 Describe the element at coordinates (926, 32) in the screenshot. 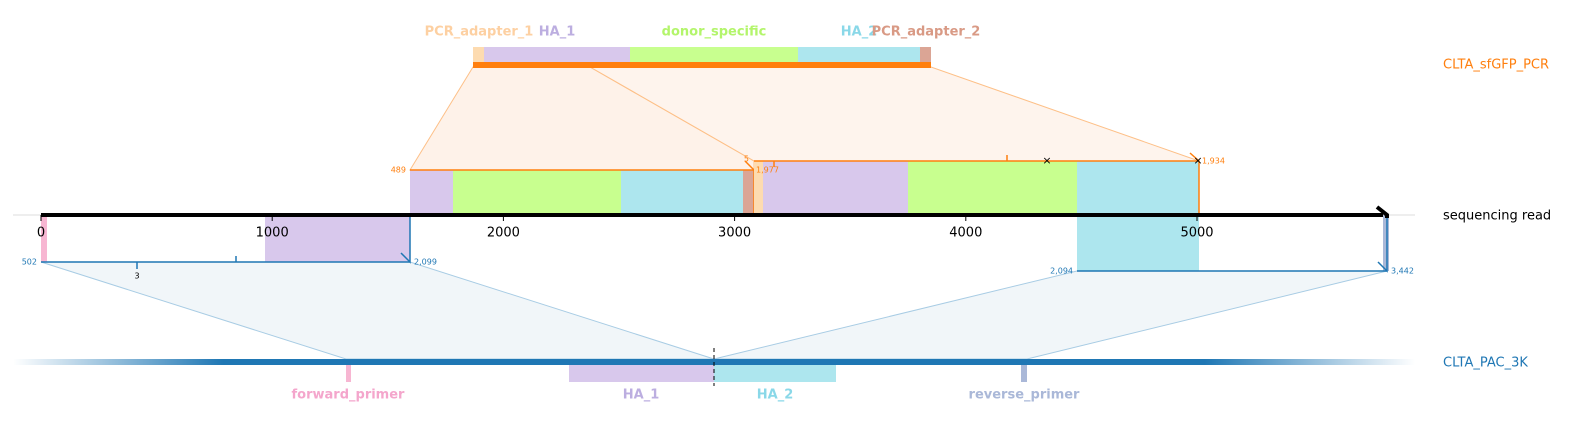

I see `feature-label: PCR_adapter_2` at that location.